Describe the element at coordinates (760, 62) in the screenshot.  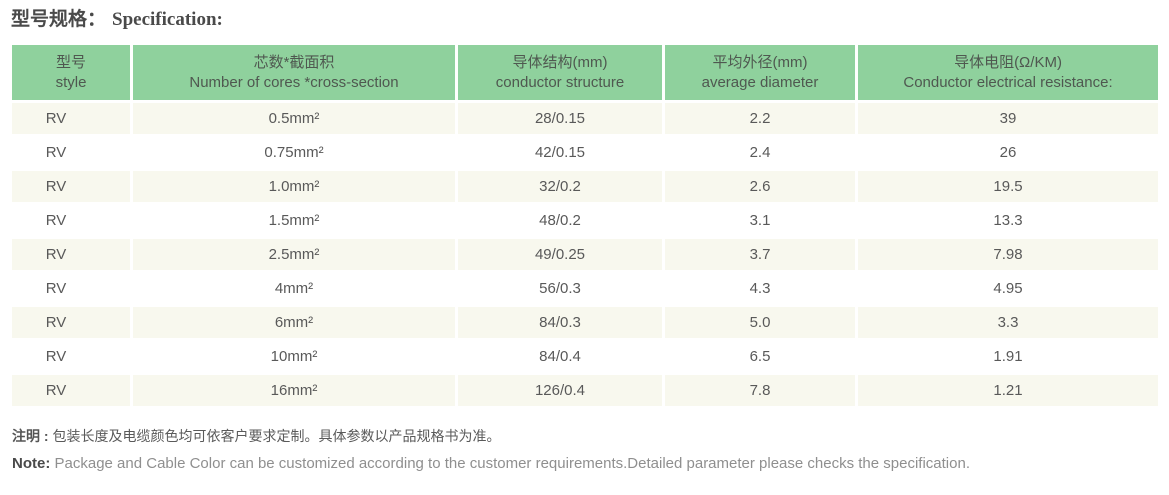
I see `column-header-cn: 平均外径(mm)` at that location.